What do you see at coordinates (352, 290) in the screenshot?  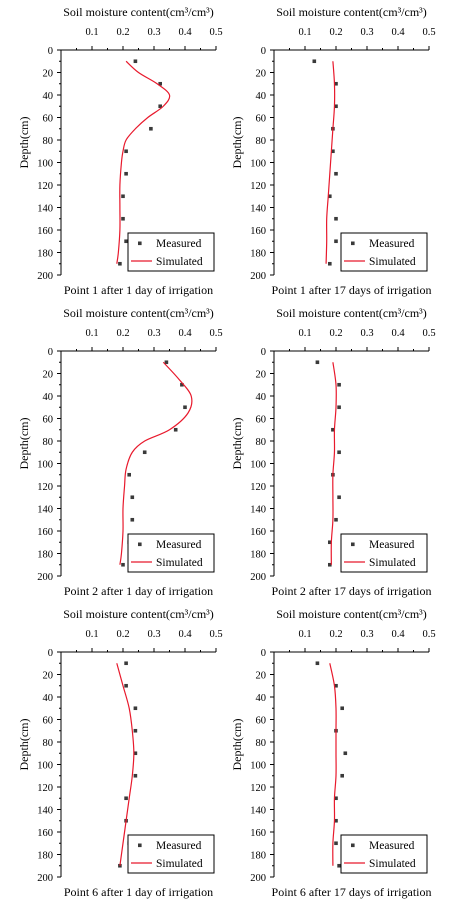 I see `panel-caption: Point 1 after 17 days of irrigation` at bounding box center [352, 290].